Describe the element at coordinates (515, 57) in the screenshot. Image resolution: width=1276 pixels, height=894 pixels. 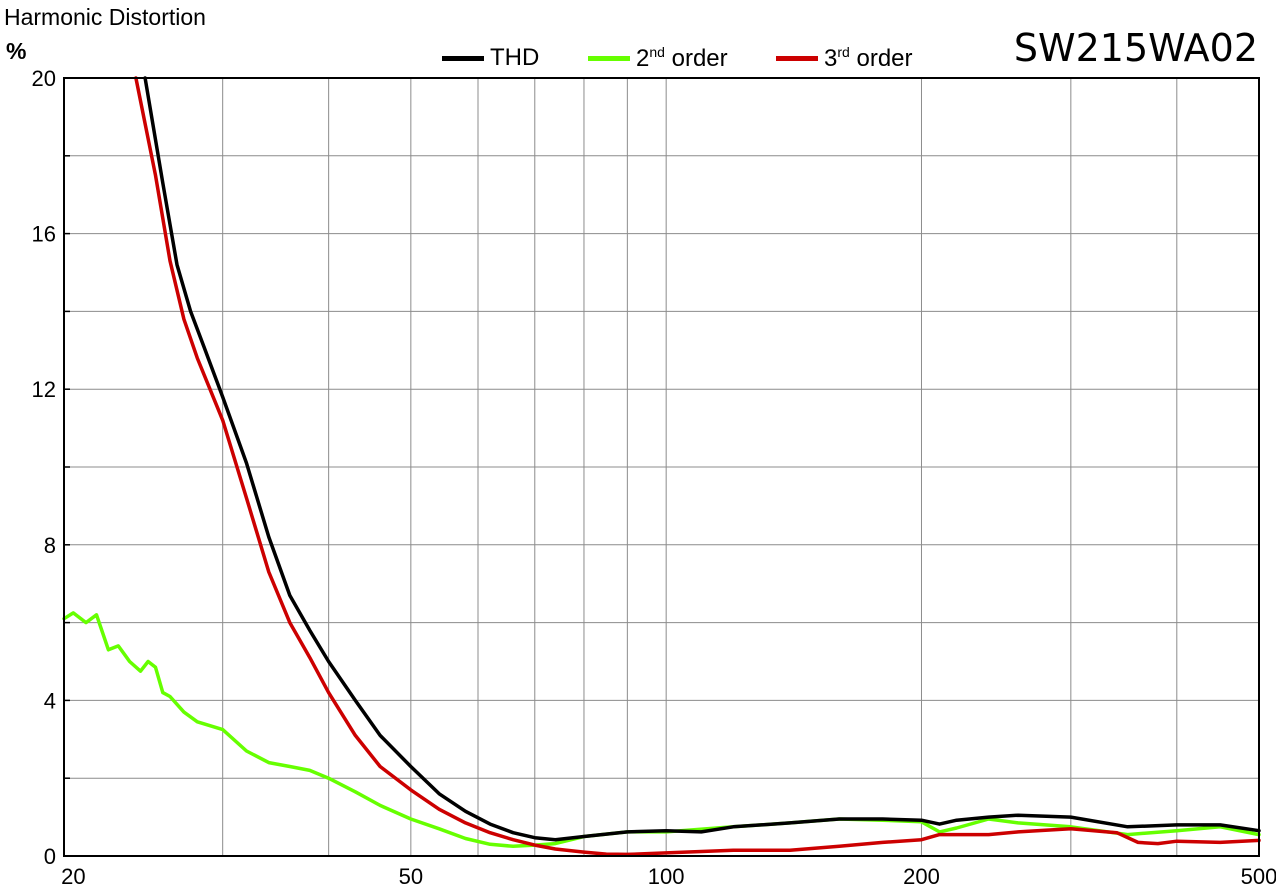
I see `legend-label-thd: THD` at that location.